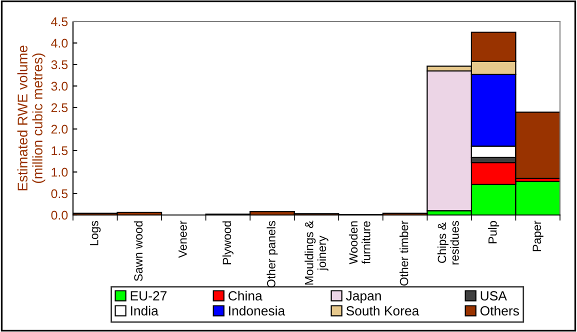 This screenshot has height=332, width=577. I want to click on x-tick-label: Plywood, so click(228, 242).